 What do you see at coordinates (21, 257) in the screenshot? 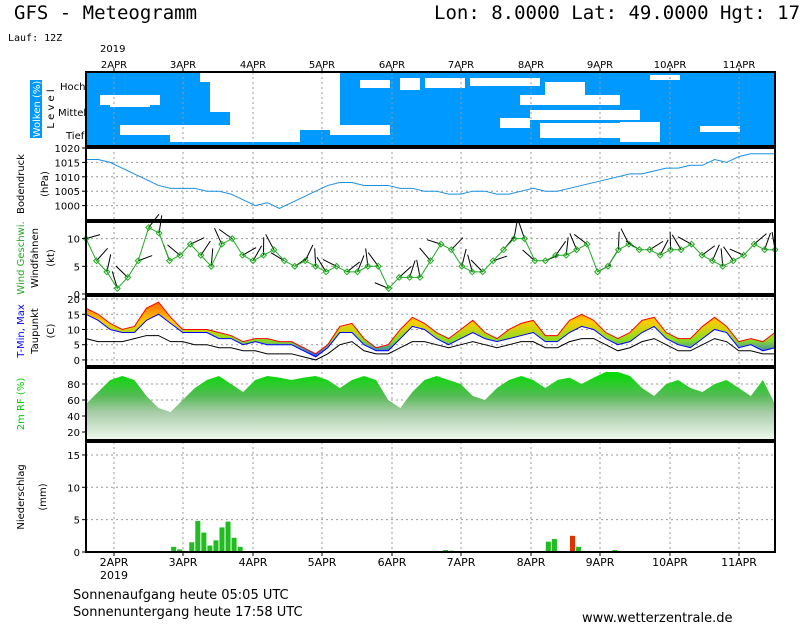
I see `wind-speed-ylabel: Wind Geschwi.` at bounding box center [21, 257].